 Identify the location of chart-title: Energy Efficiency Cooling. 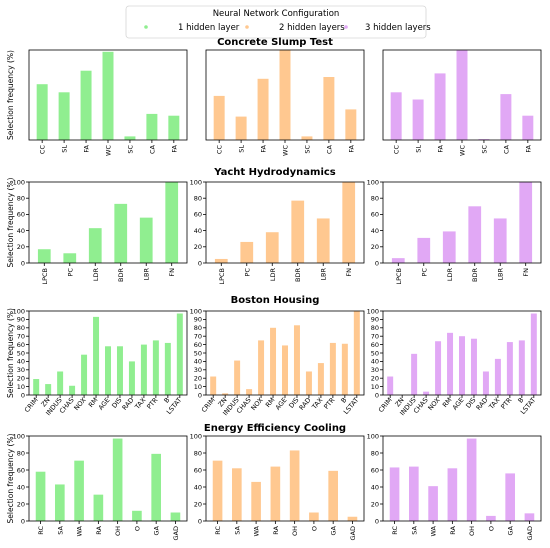
(275, 428).